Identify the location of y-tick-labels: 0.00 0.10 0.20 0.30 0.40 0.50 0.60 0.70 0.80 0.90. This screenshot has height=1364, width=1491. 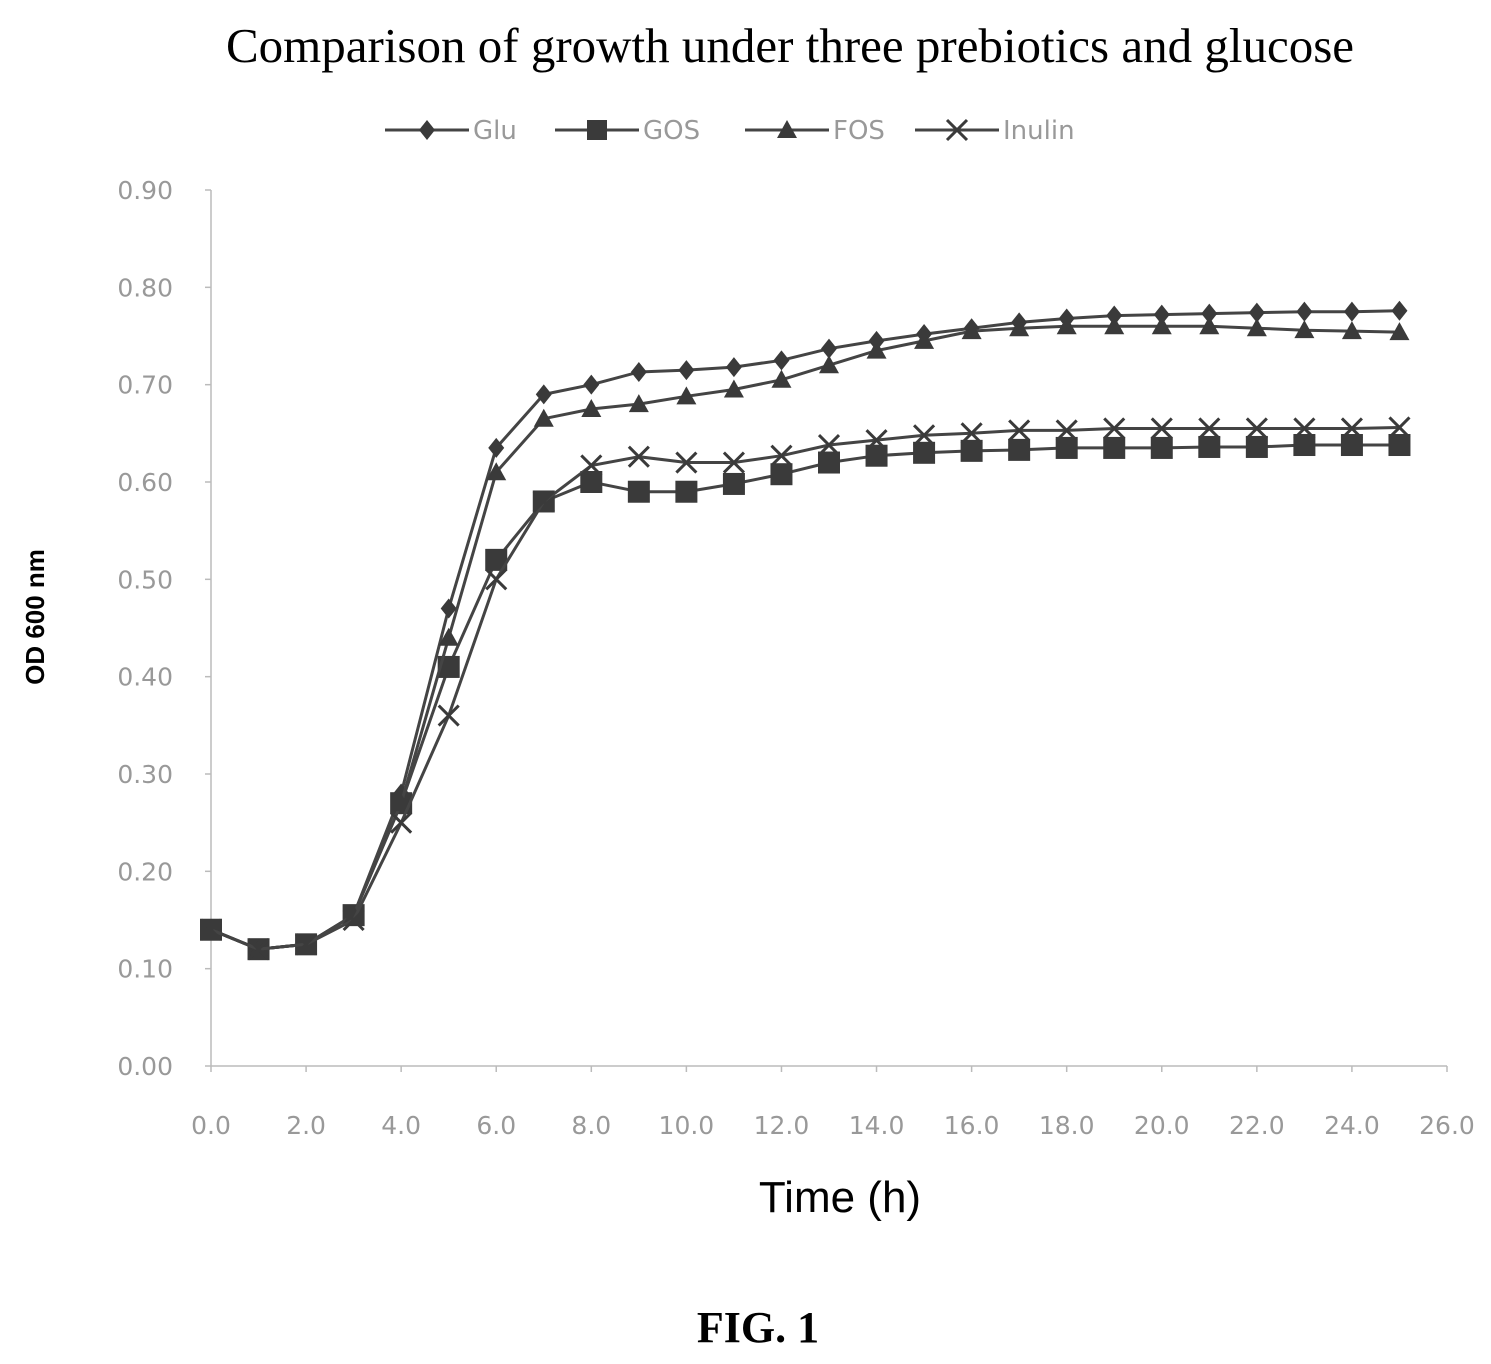
(164, 628).